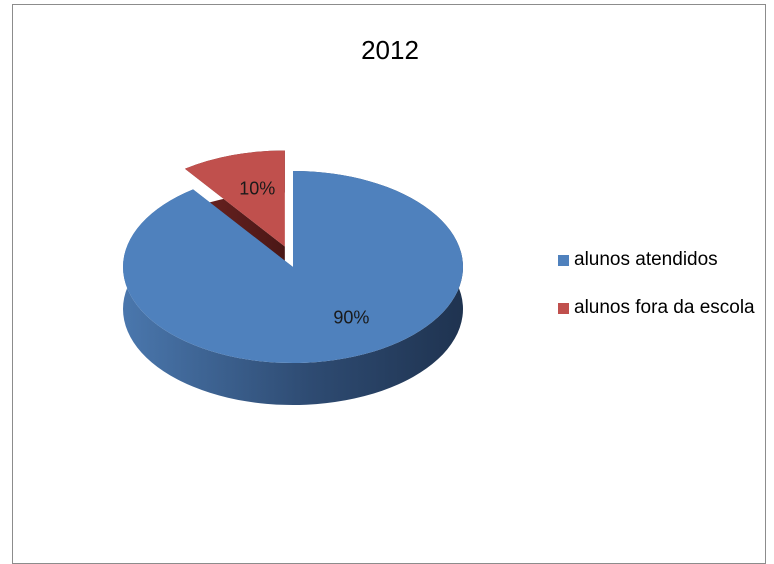 The width and height of the screenshot is (774, 564). What do you see at coordinates (351, 318) in the screenshot?
I see `data-label-alunos-atendidos: 90%` at bounding box center [351, 318].